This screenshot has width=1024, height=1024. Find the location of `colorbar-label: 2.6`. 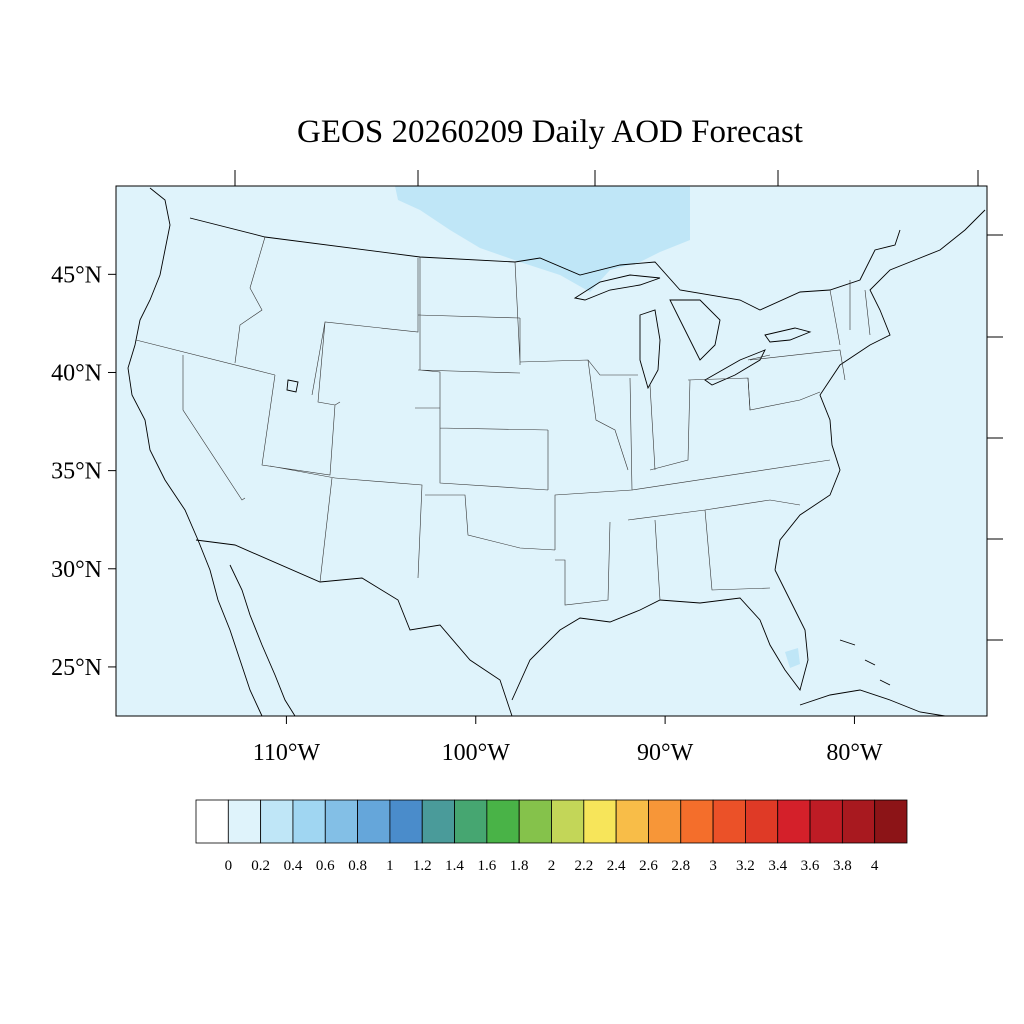

colorbar-label: 2.6 is located at coordinates (648, 866).